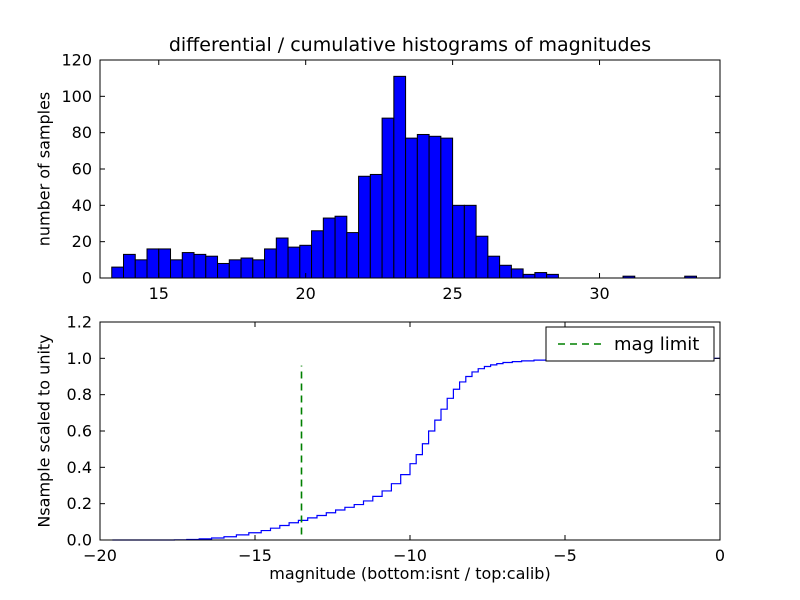 This screenshot has height=600, width=800. I want to click on x-tick-label: −10, so click(410, 555).